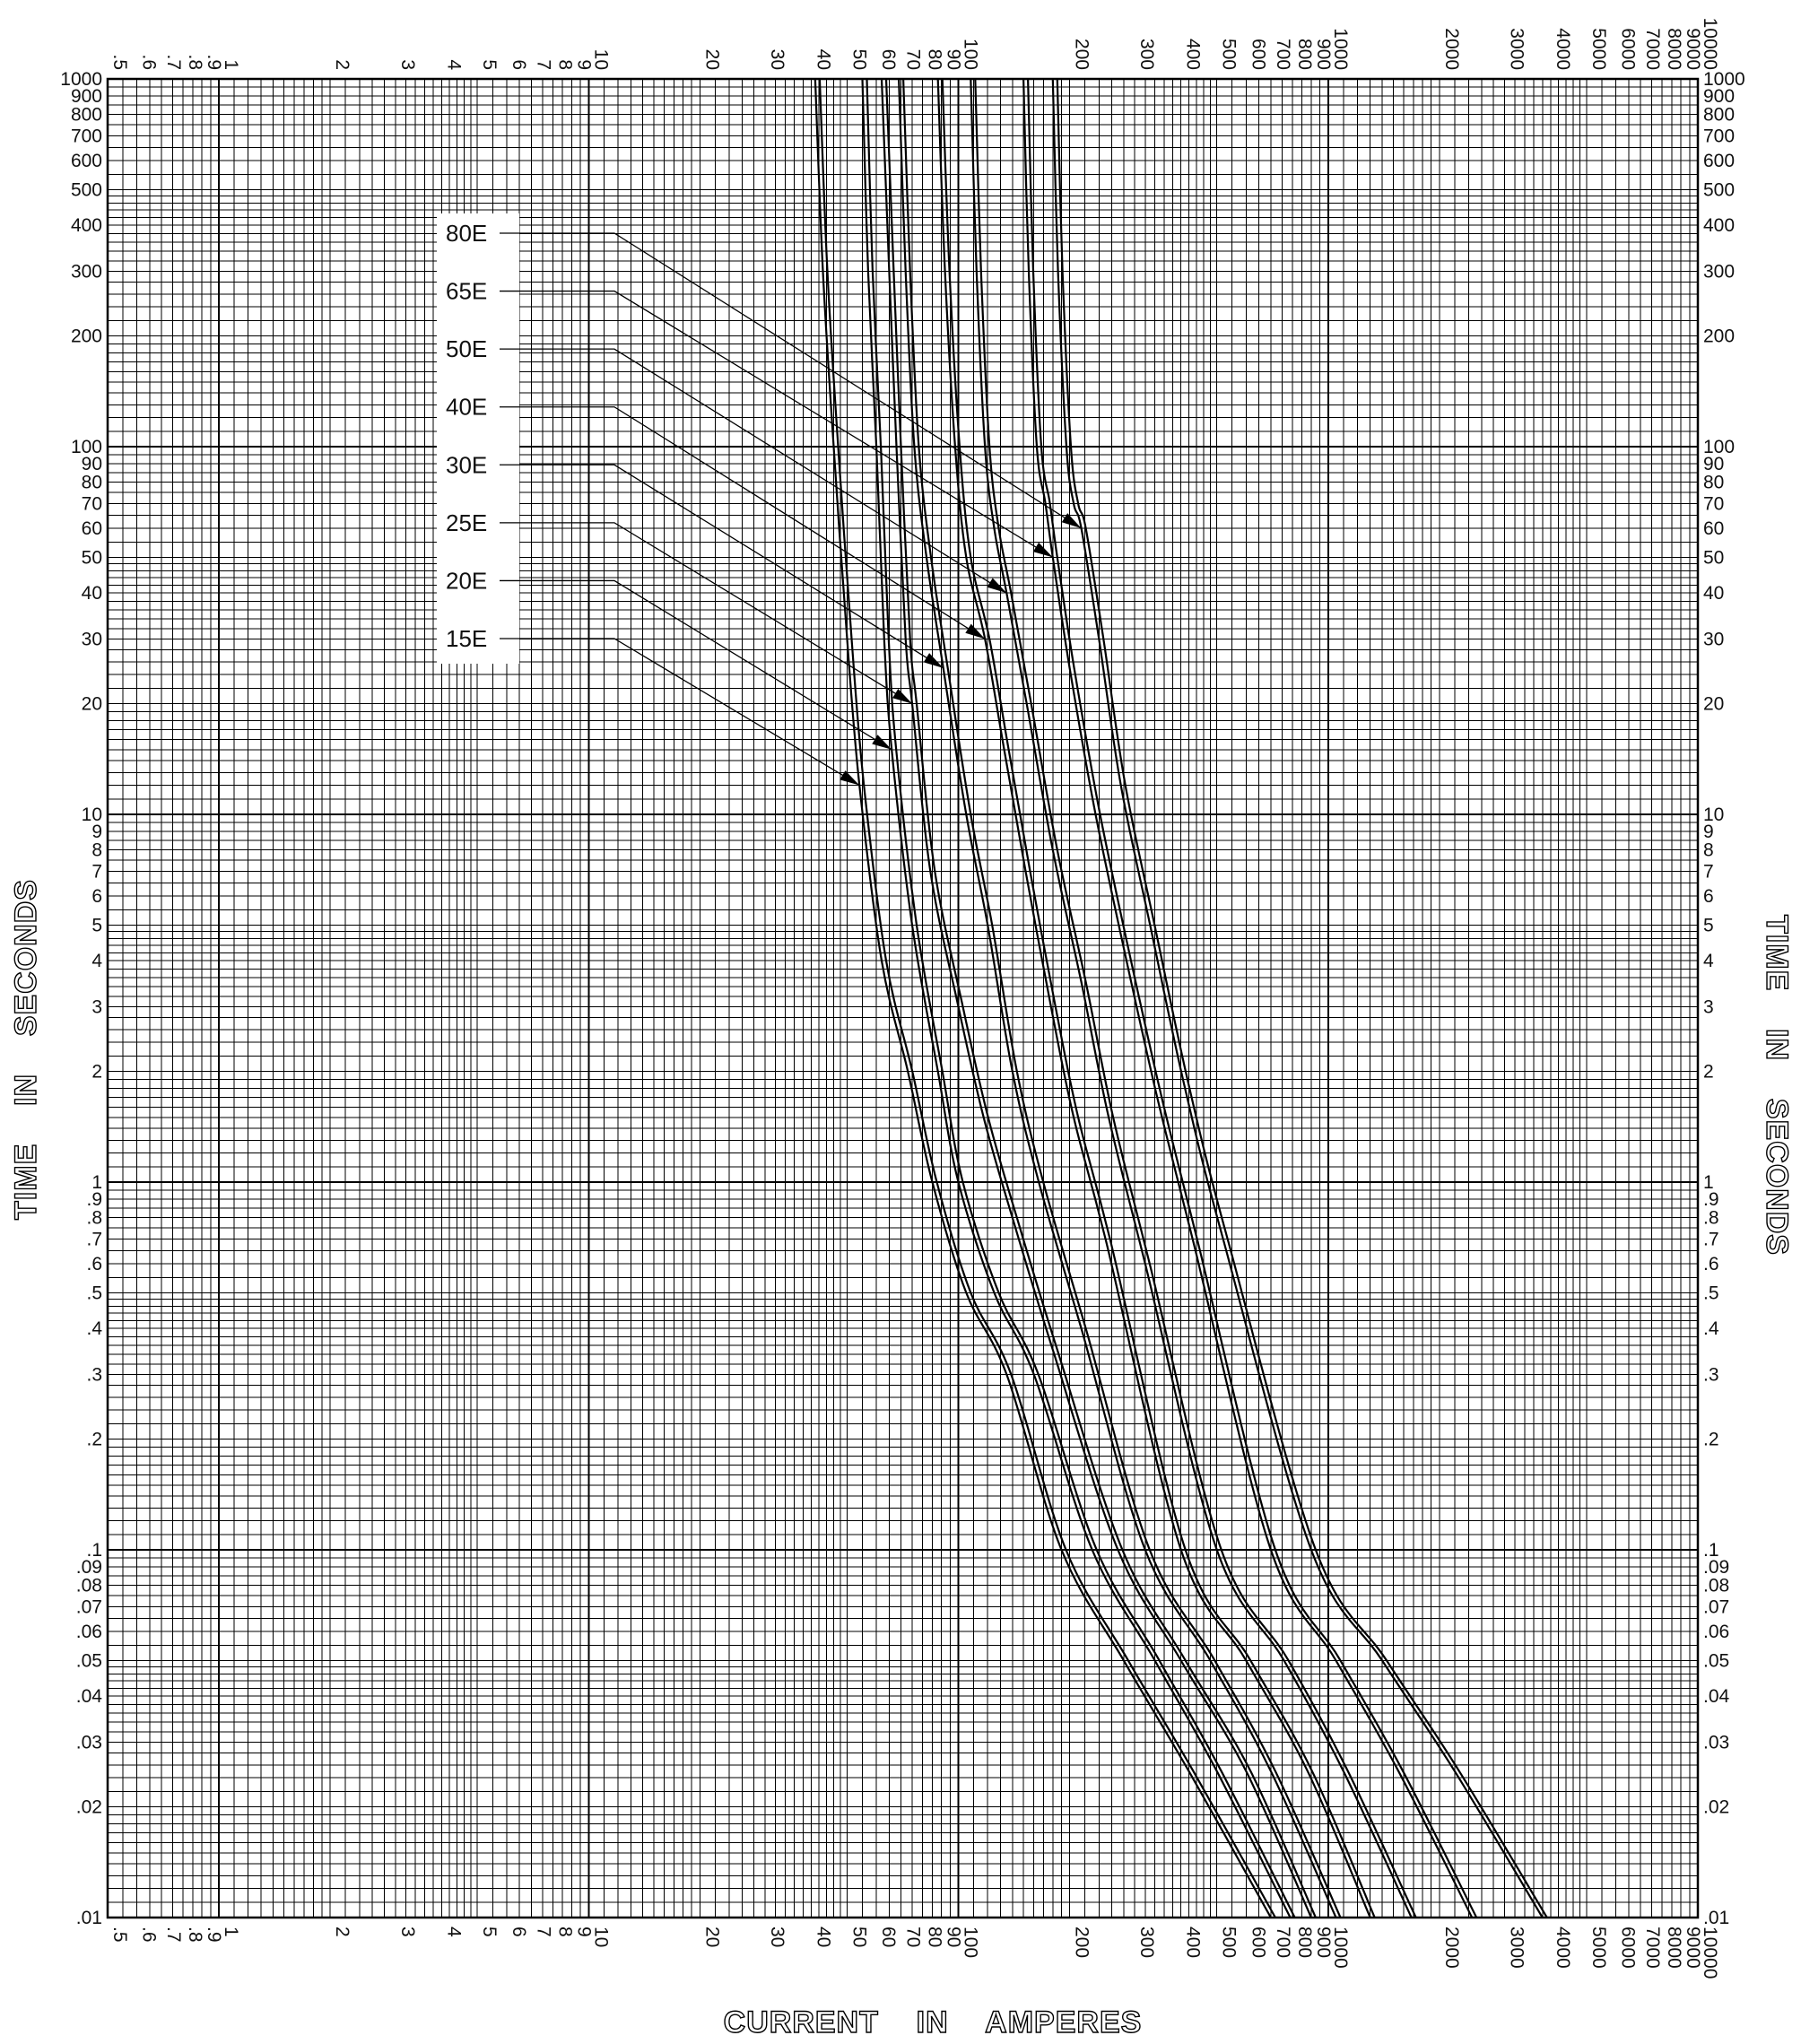  What do you see at coordinates (96, 851) in the screenshot?
I see `y-tick-label-left: 8` at bounding box center [96, 851].